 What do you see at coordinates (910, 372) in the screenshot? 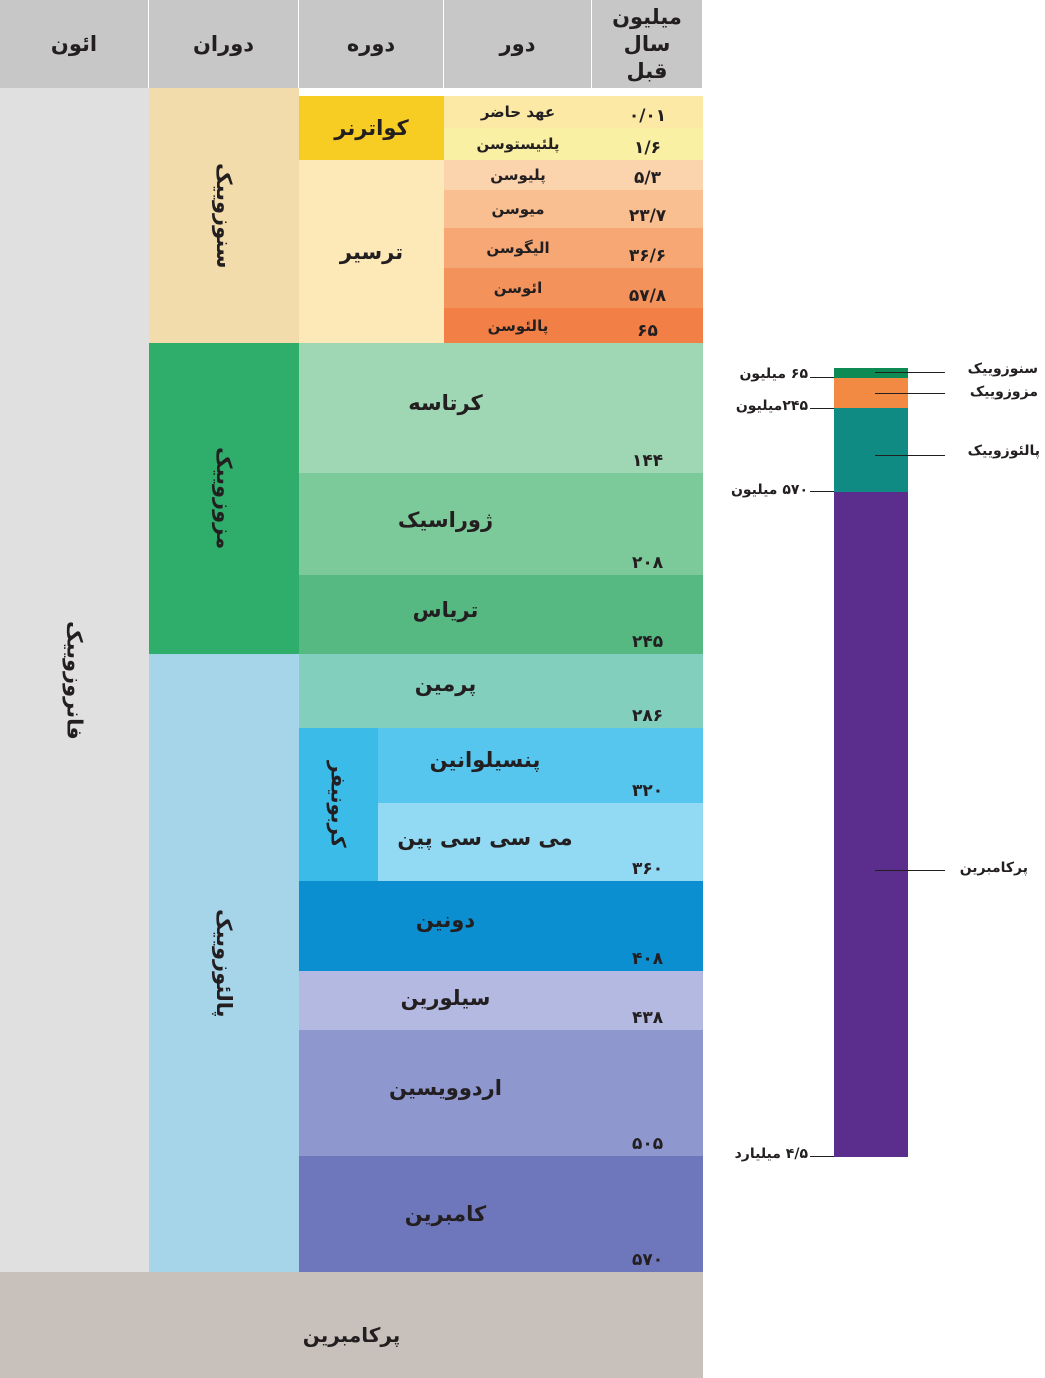
I see `bar-pointer-cenozoic` at bounding box center [910, 372].